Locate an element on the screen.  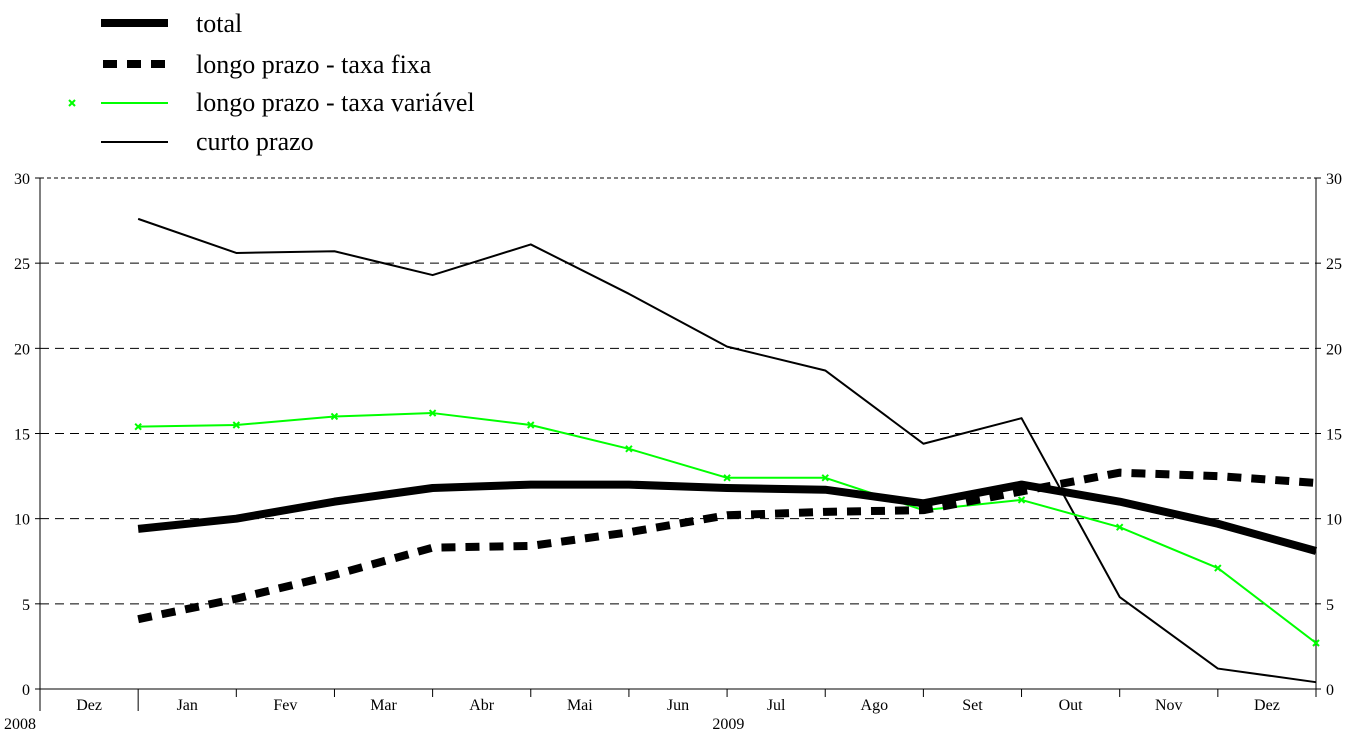
y-tick-label-left: 20 is located at coordinates (22, 349).